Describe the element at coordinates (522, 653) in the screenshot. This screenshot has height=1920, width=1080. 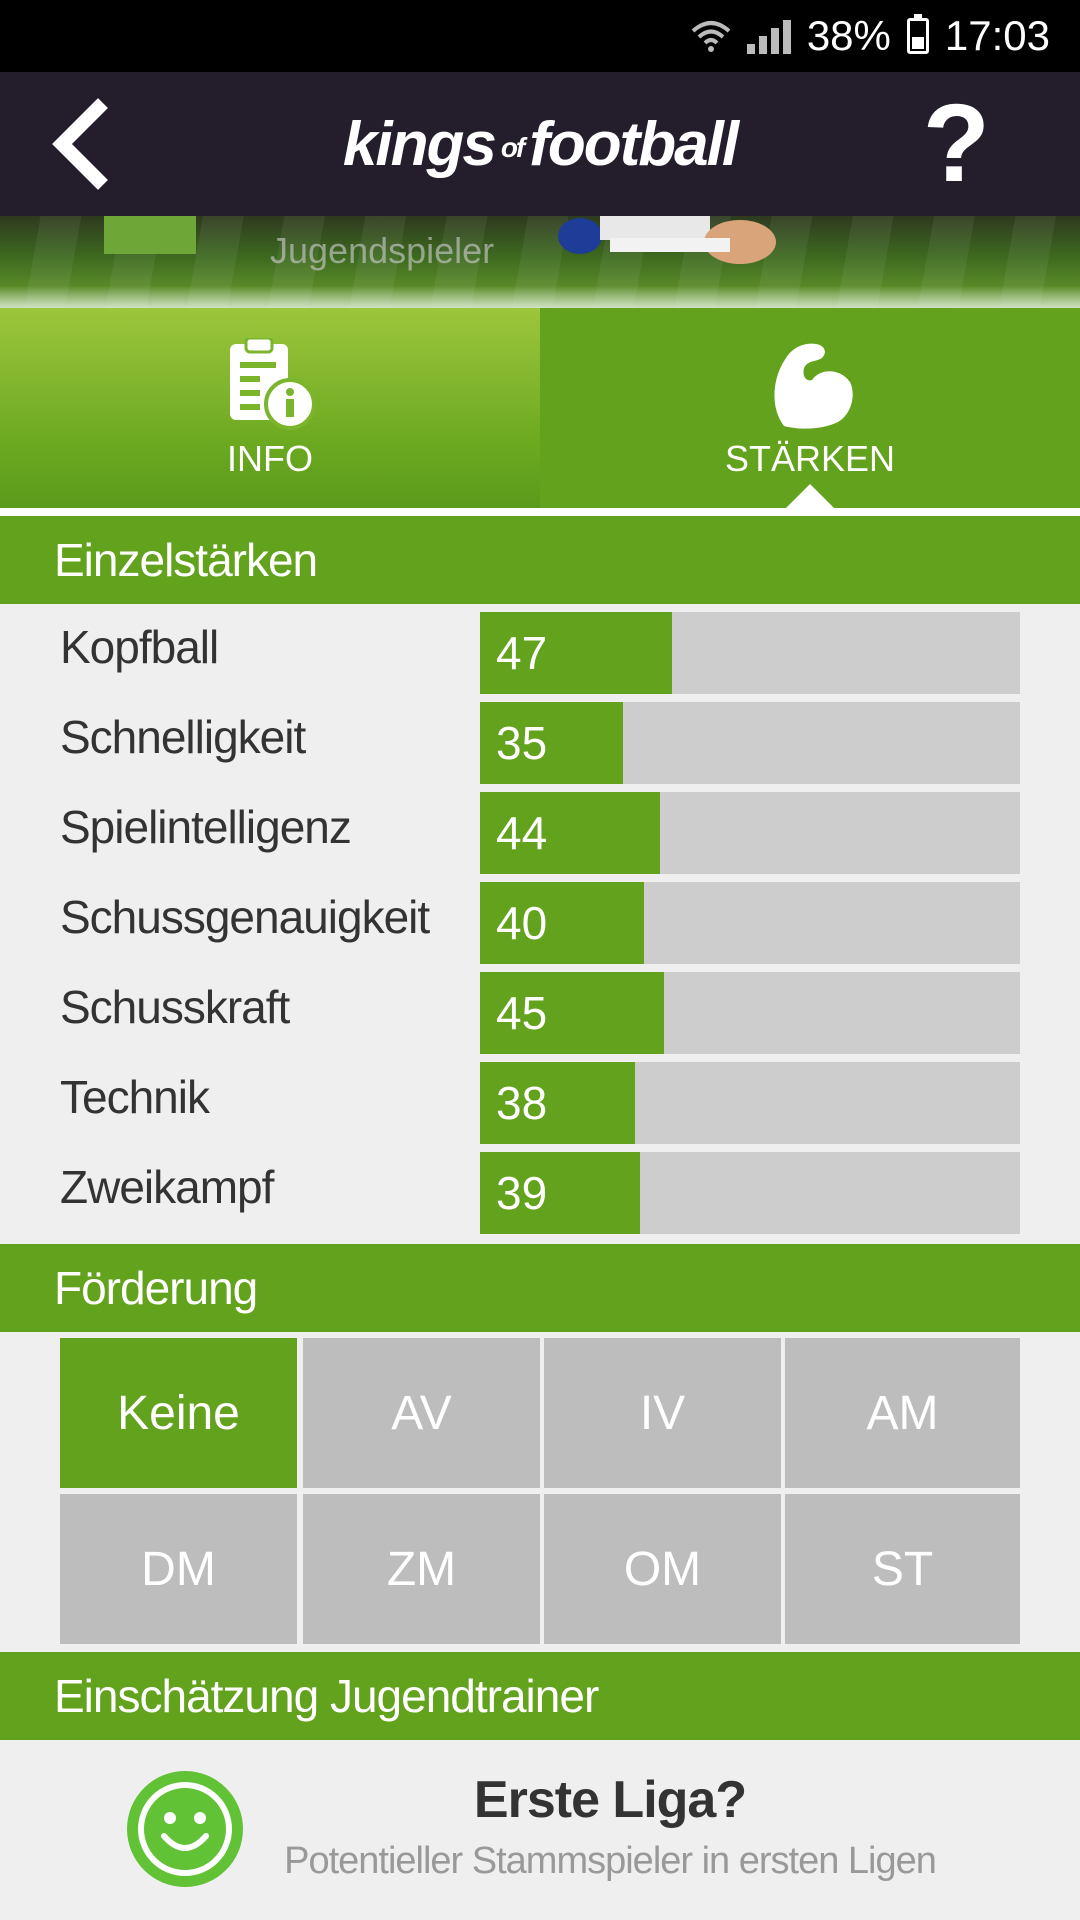
I see `stat-value: 47` at that location.